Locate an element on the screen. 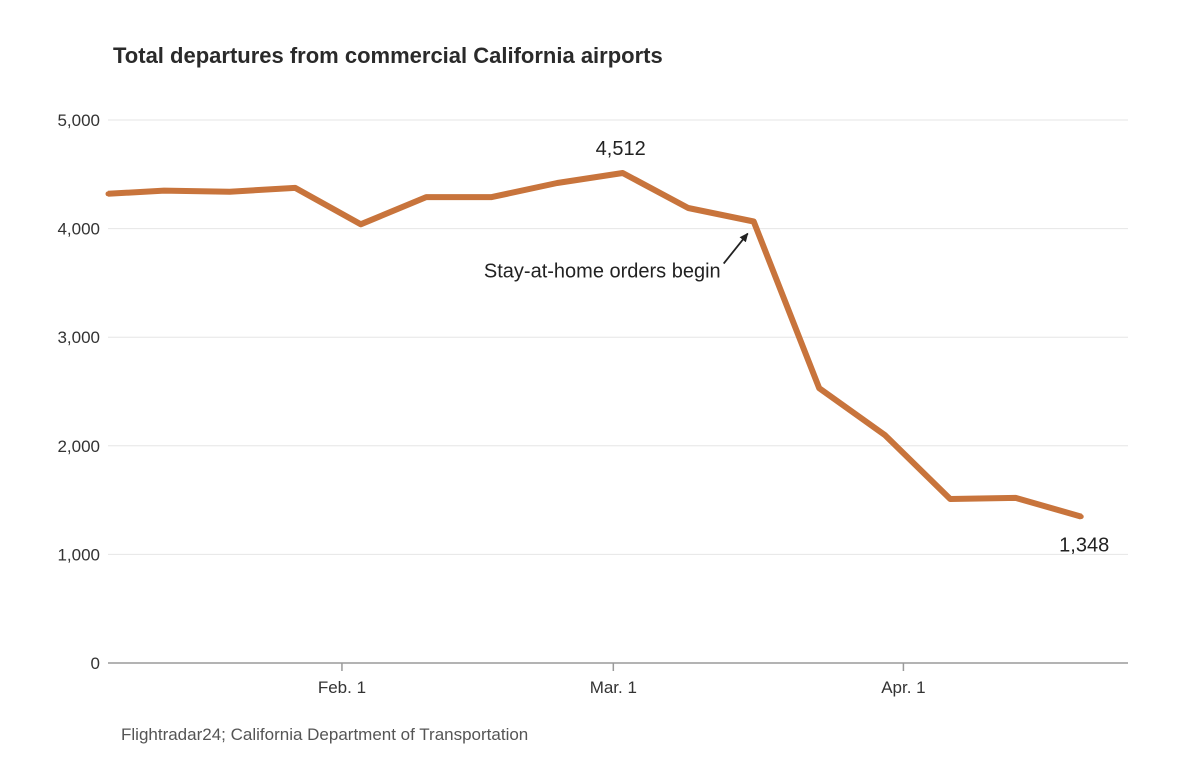  data-label-last: 1,348 is located at coordinates (1084, 546).